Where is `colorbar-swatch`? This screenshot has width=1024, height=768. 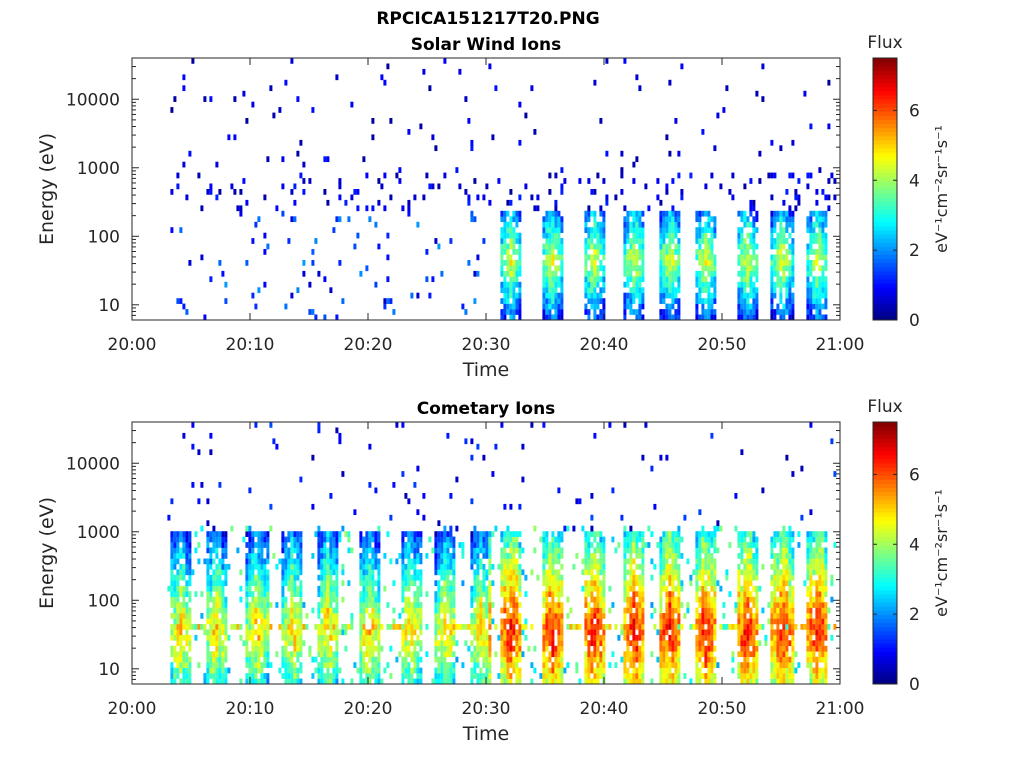 colorbar-swatch is located at coordinates (885, 126).